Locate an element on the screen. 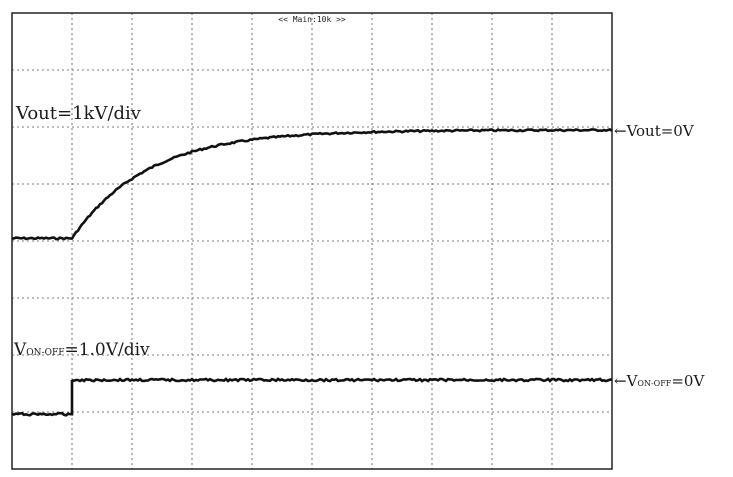 Image resolution: width=733 pixels, height=477 pixels. timebase-header: << Main:10k >> is located at coordinates (312, 19).